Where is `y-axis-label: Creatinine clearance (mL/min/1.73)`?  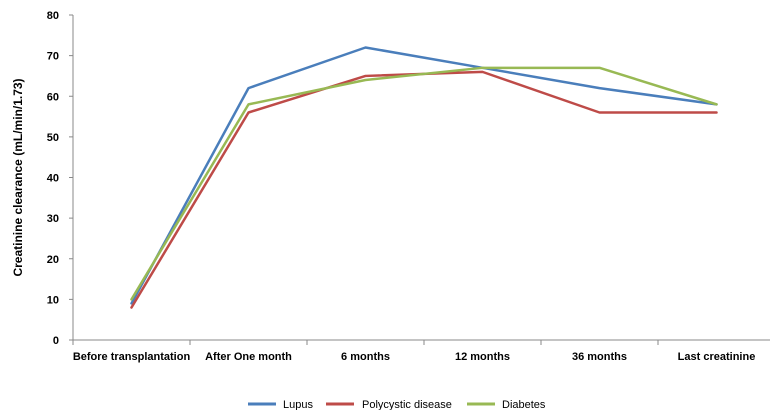
y-axis-label: Creatinine clearance (mL/min/1.73) is located at coordinates (18, 177).